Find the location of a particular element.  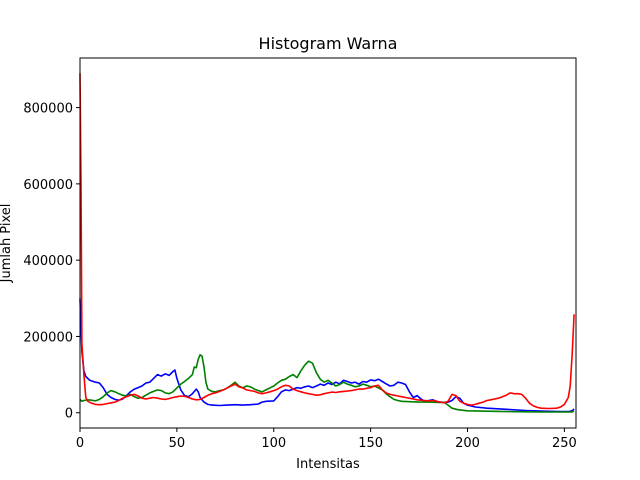

x-tick-label: 150 is located at coordinates (370, 443).